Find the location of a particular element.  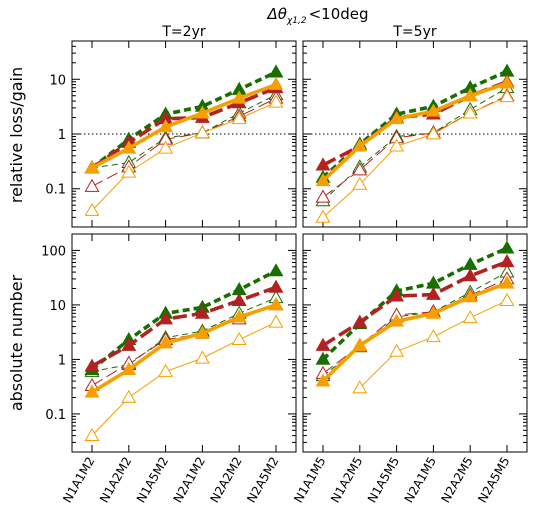

x-category-label: N1A1M5 is located at coordinates (309, 480).